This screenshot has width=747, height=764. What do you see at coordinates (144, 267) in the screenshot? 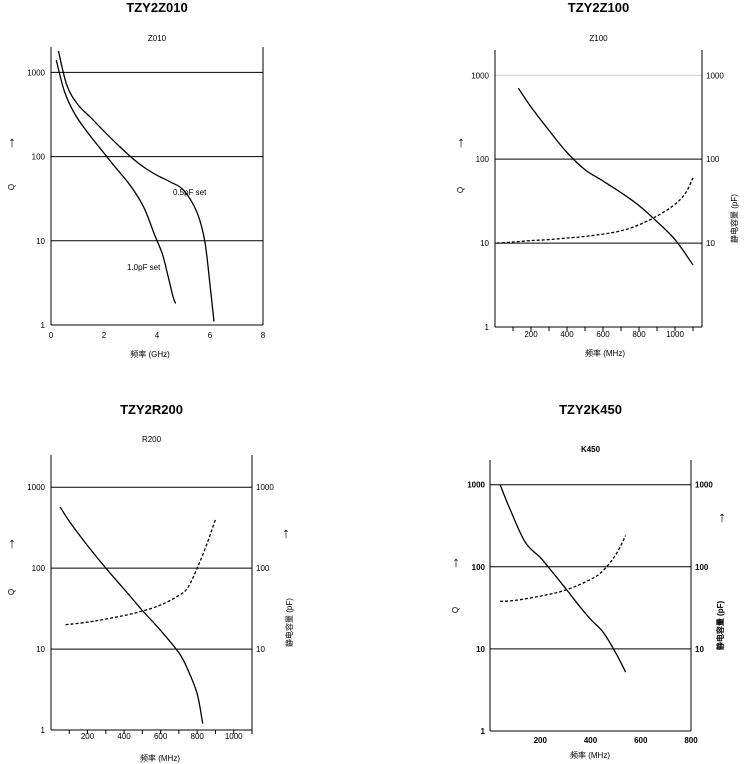
I see `annotation-10pf: 1.0pF set` at bounding box center [144, 267].